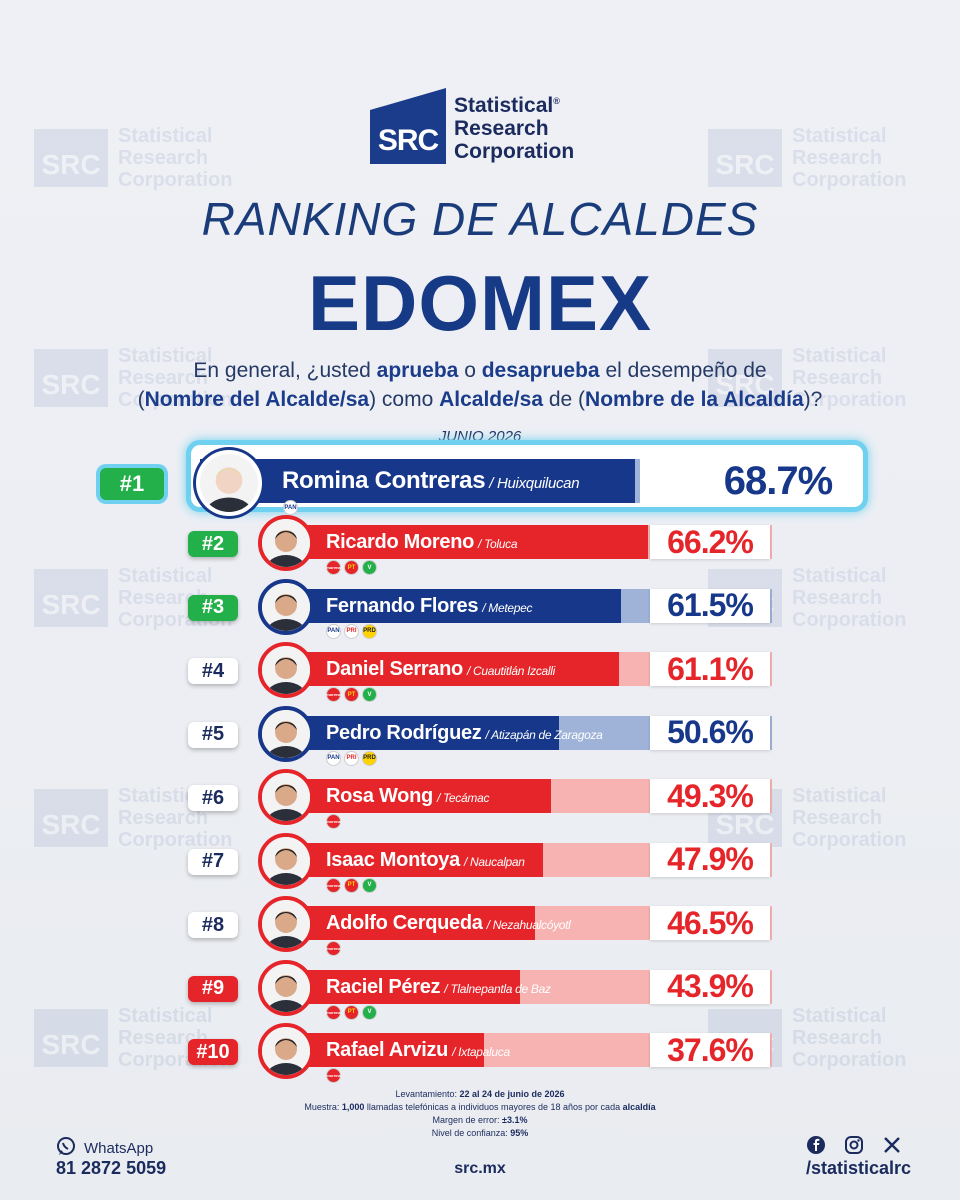  I want to click on mayor-name-text: Romina Contreras, so click(384, 480).